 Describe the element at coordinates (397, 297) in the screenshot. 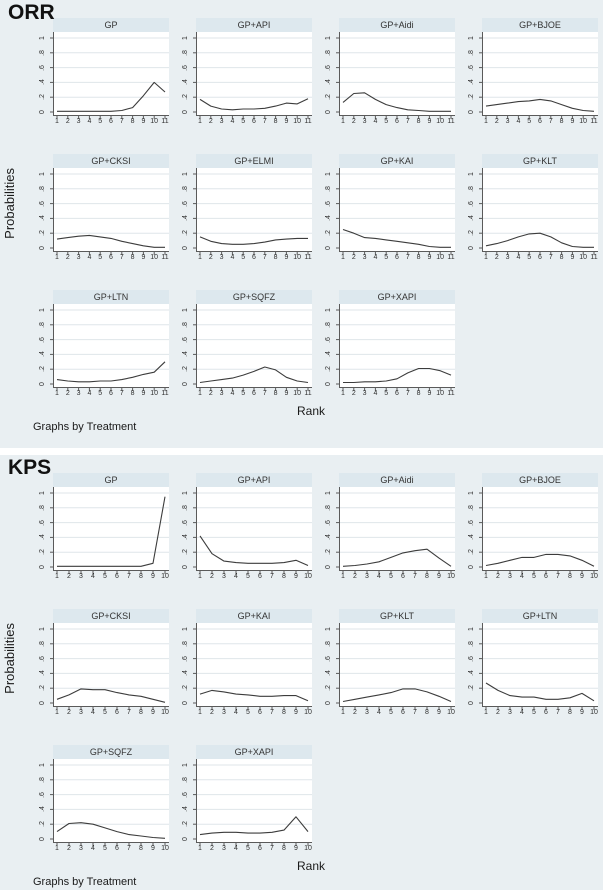

I see `subplot-title: GP+XAPI` at that location.